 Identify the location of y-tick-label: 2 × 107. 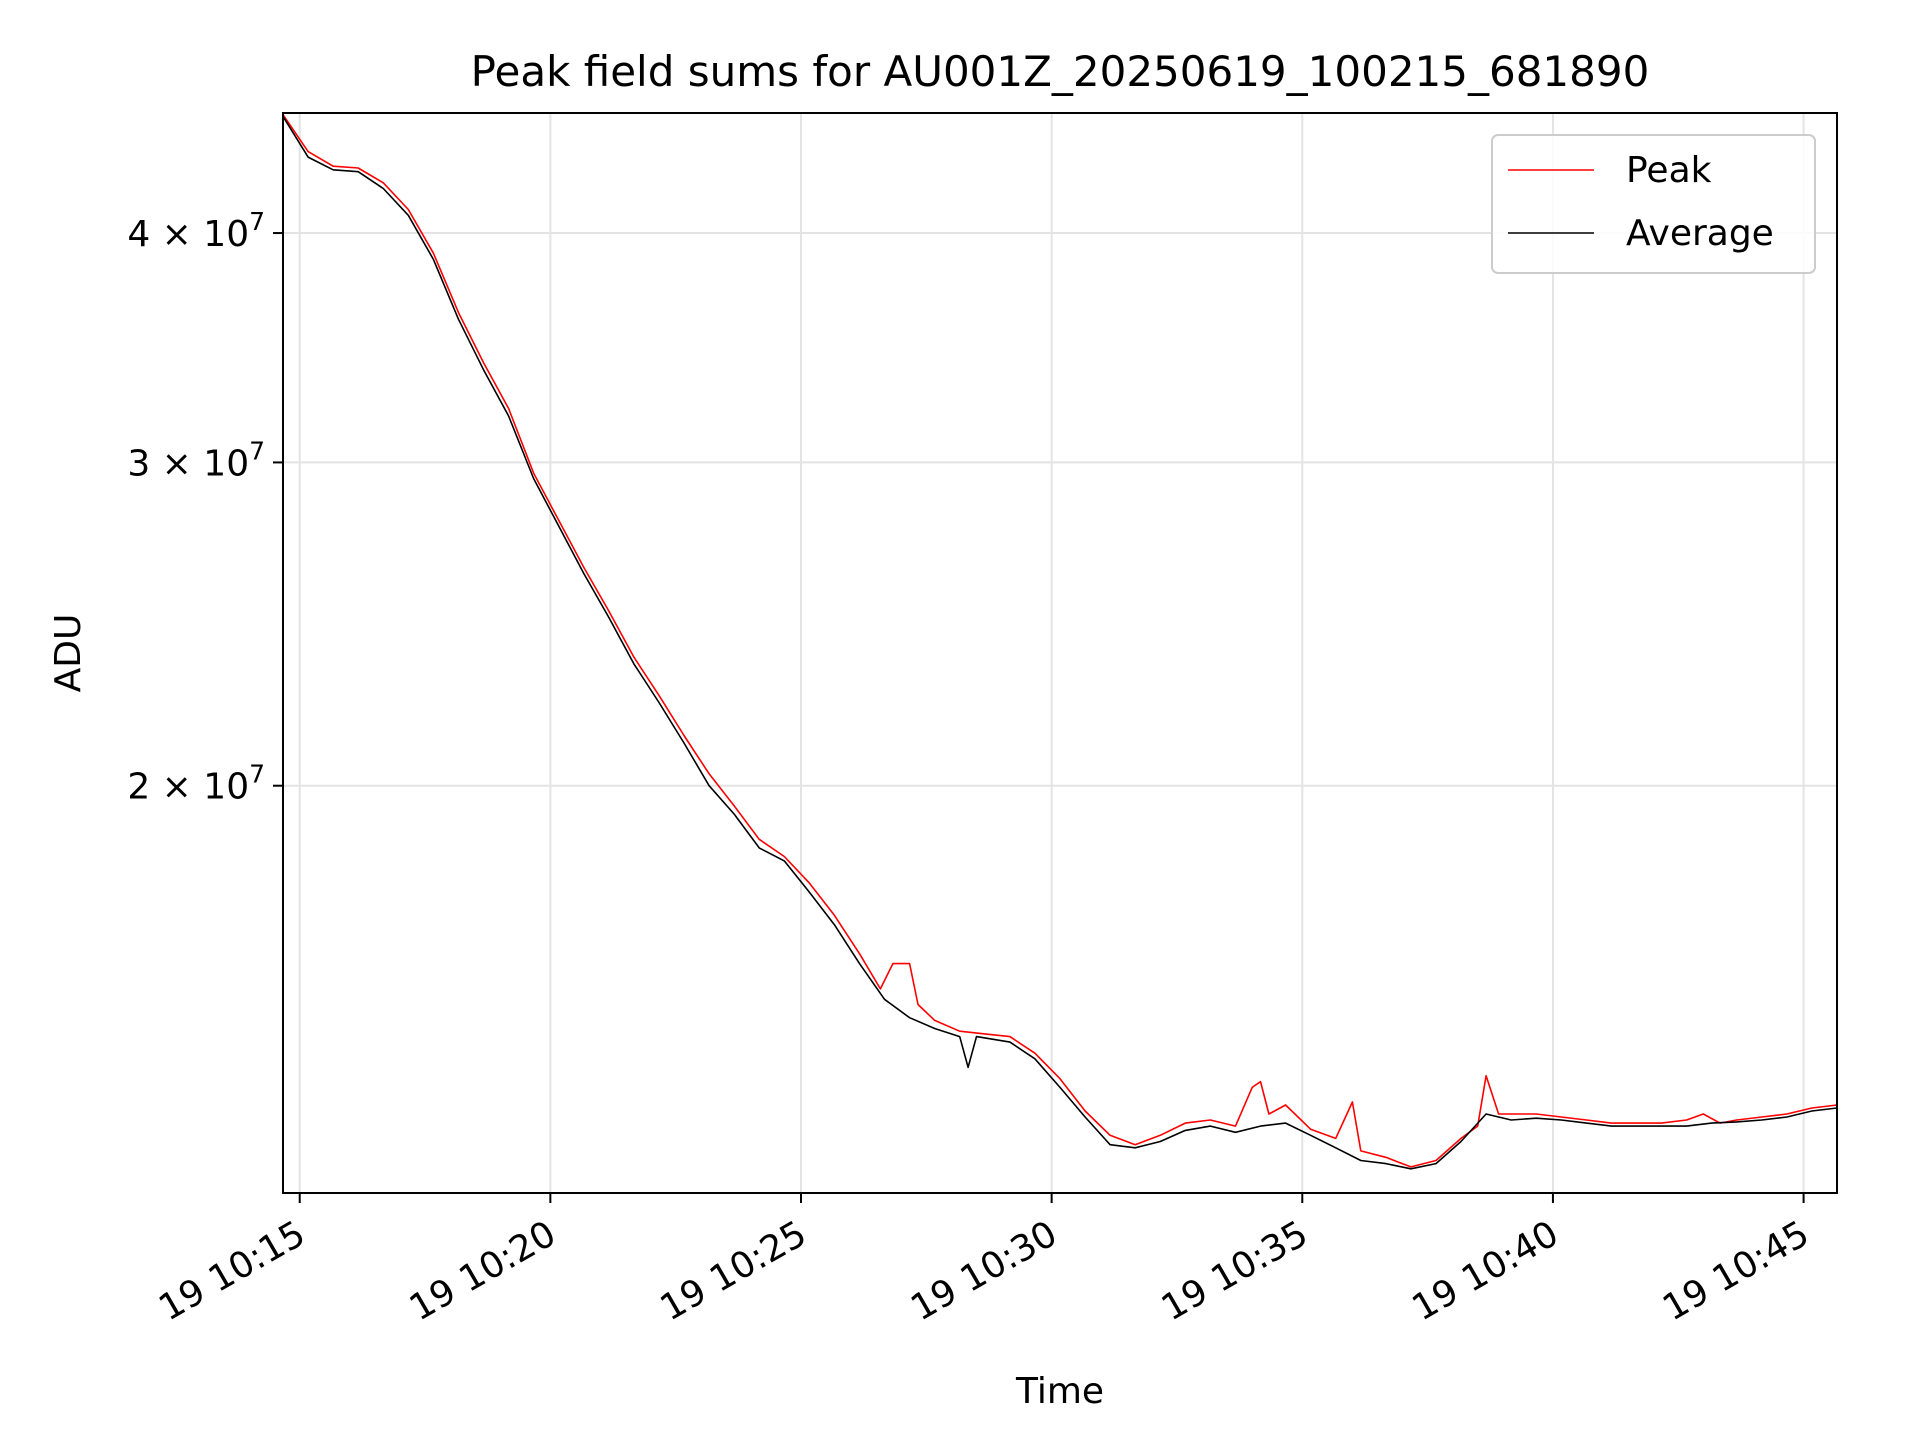
(196, 784).